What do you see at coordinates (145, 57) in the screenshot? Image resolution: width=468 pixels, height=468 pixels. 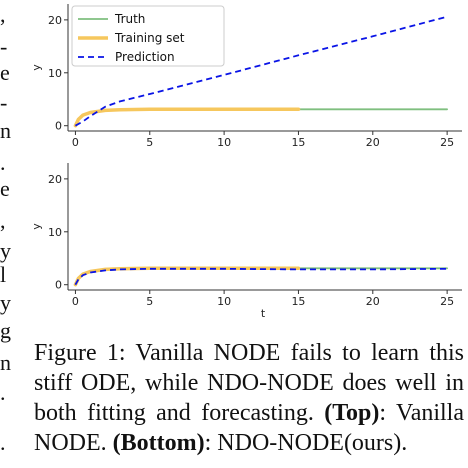 I see `legend-label-prediction: Prediction` at bounding box center [145, 57].